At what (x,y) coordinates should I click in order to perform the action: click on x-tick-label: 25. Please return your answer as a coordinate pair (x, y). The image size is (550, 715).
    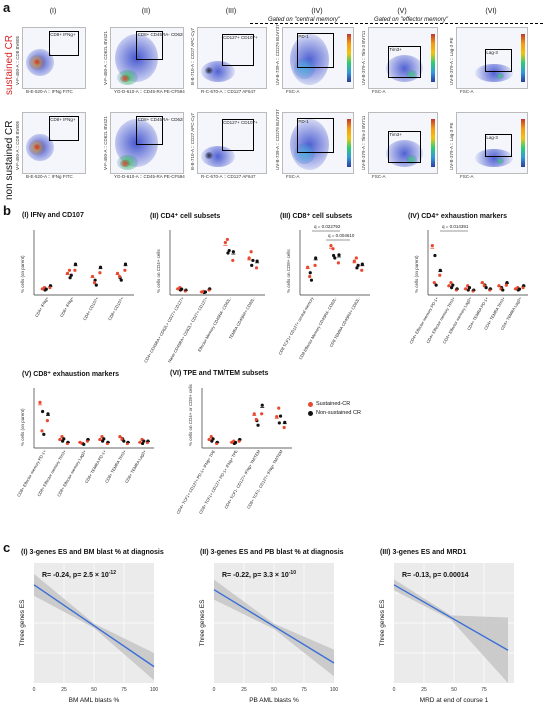
    Looking at the image, I should click on (424, 690).